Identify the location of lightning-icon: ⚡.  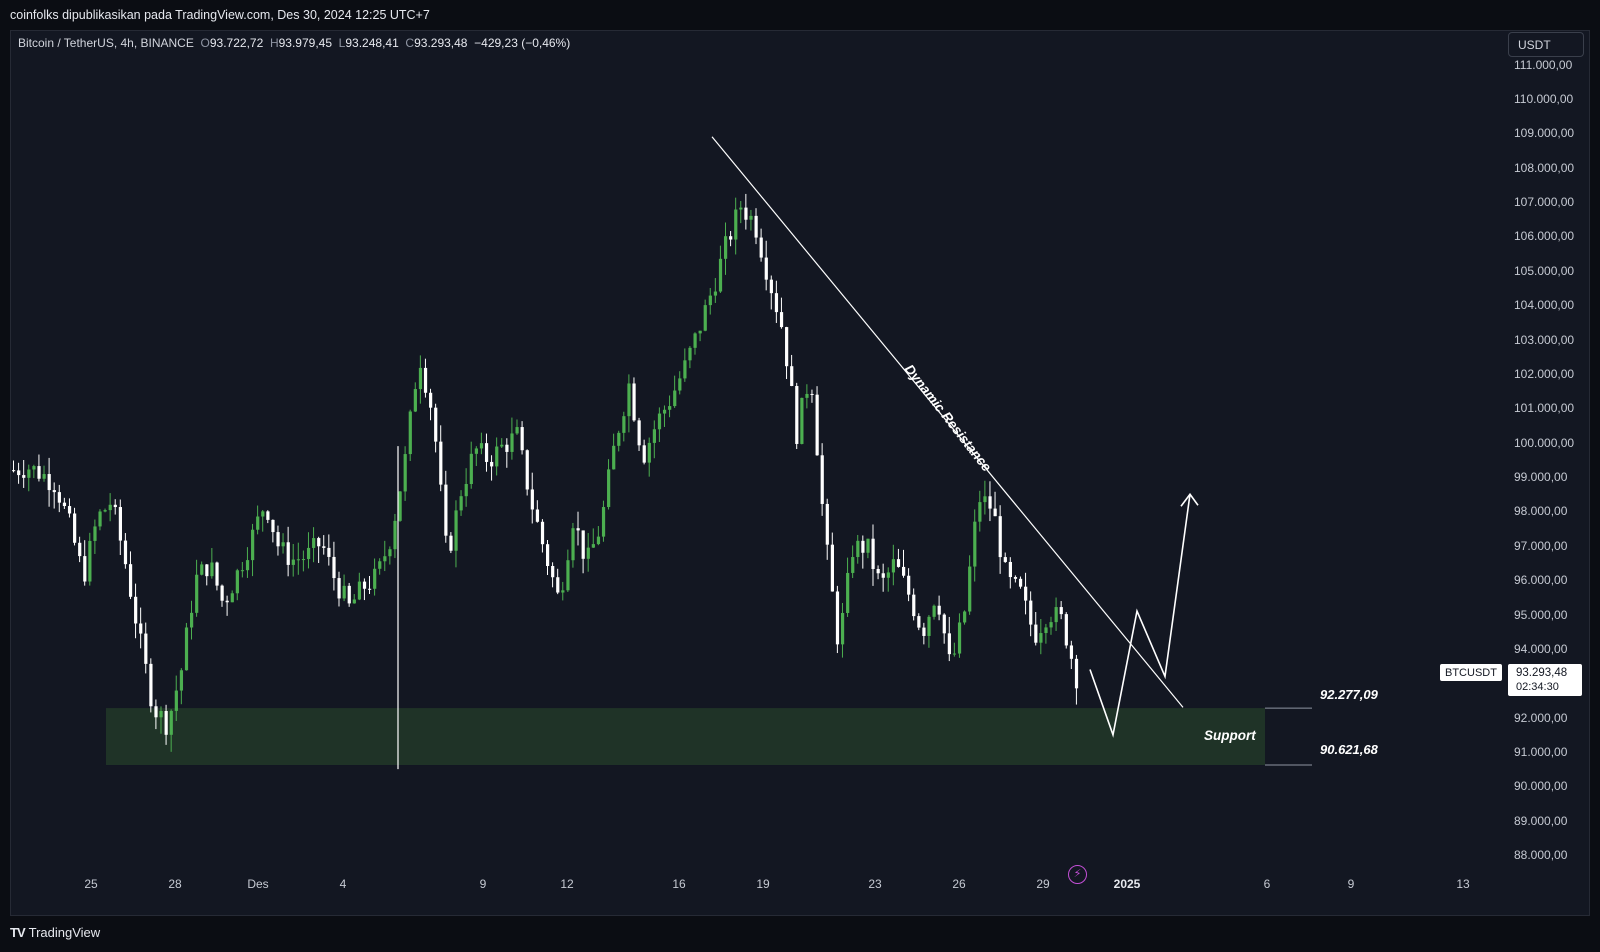
(1077, 874).